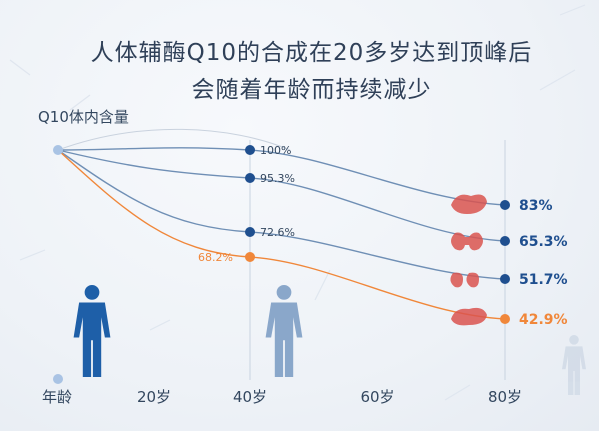 The width and height of the screenshot is (599, 431). Describe the element at coordinates (250, 232) in the screenshot. I see `marker-mid-lungs` at that location.